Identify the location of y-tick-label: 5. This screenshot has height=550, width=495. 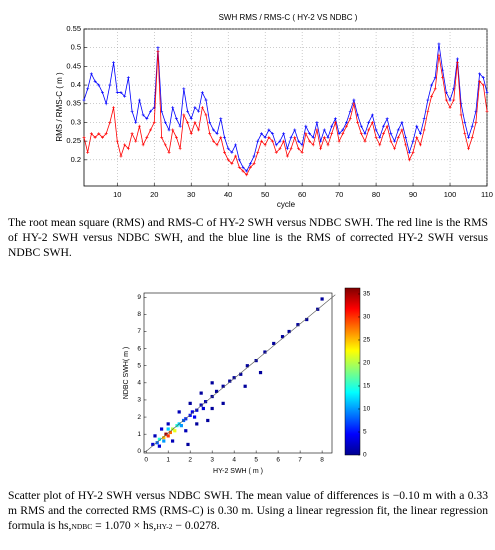
(139, 365).